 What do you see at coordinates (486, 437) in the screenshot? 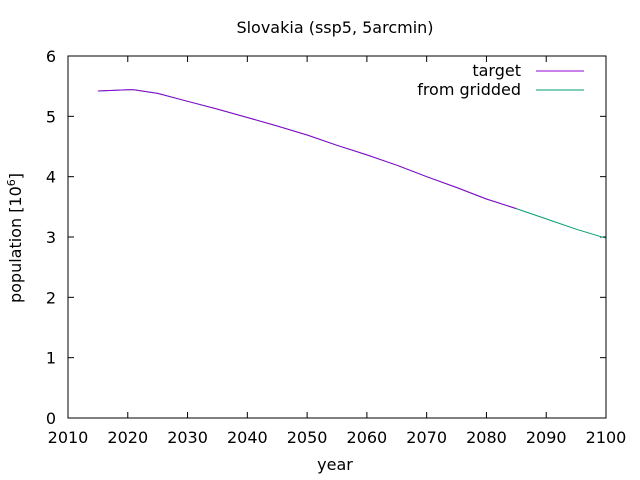
I see `x-tick-label: 2080` at bounding box center [486, 437].